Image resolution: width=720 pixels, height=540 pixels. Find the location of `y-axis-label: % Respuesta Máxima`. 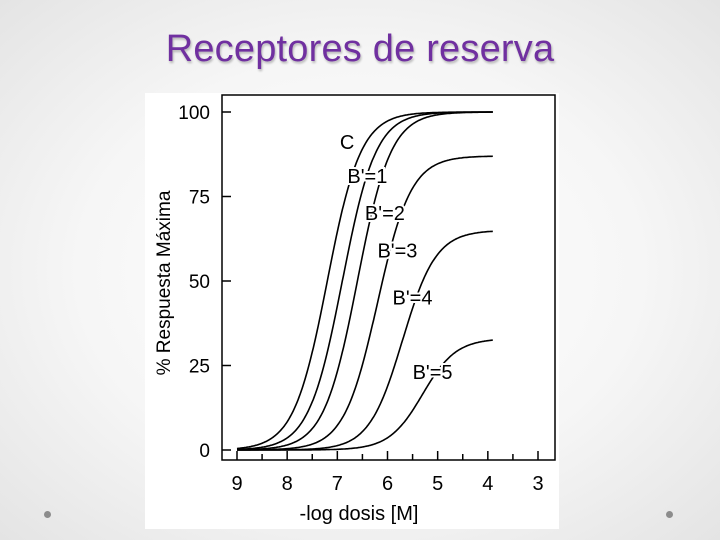

y-axis-label: % Respuesta Máxima is located at coordinates (164, 282).